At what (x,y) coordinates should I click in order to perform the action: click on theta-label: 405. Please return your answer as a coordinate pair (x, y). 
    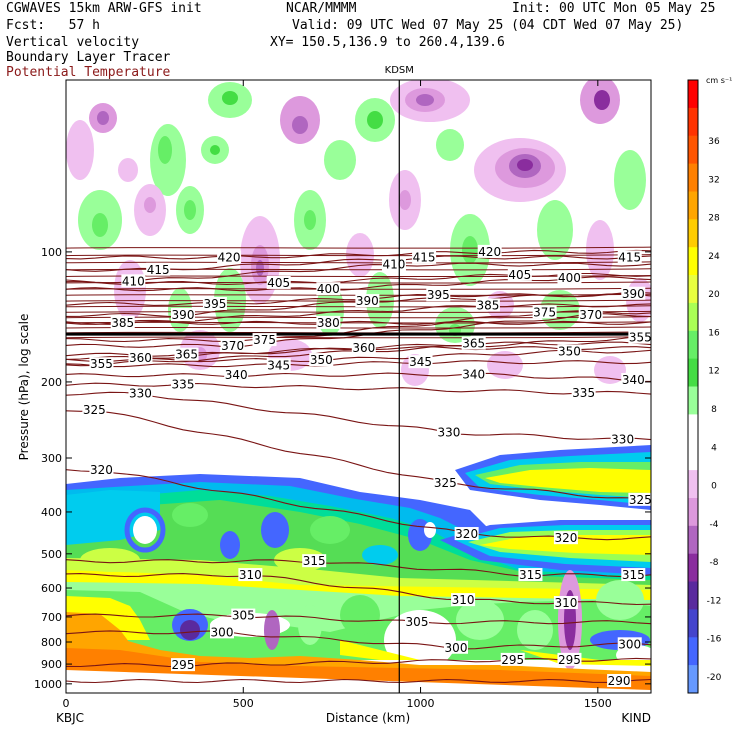
    Looking at the image, I should click on (519, 275).